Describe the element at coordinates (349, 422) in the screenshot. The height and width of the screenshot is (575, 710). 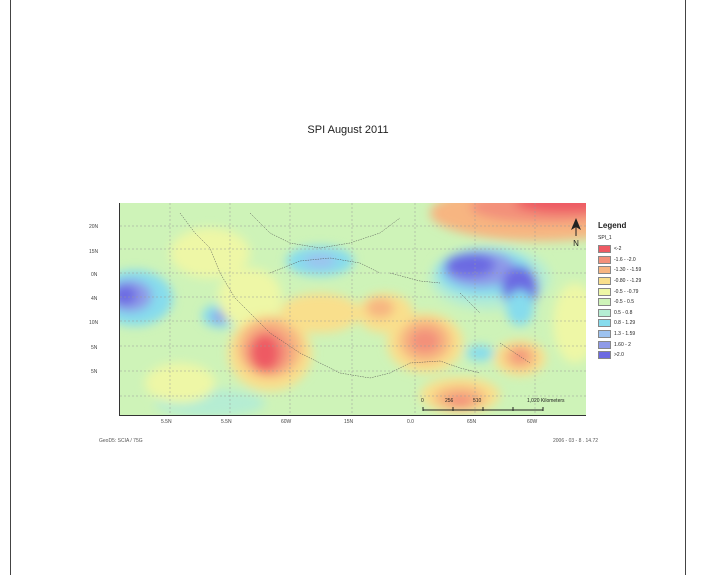
I see `lon-label: 15N` at that location.